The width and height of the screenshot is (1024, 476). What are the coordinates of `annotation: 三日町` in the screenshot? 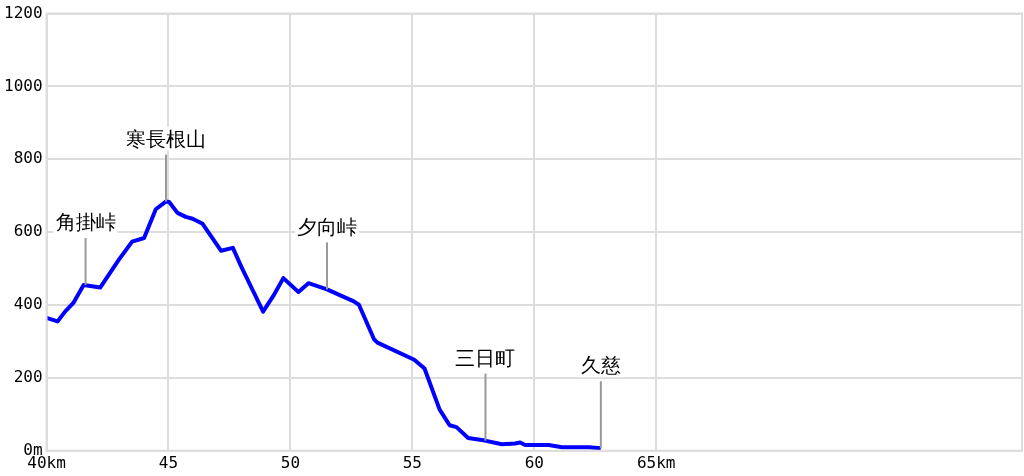 It's located at (485, 357).